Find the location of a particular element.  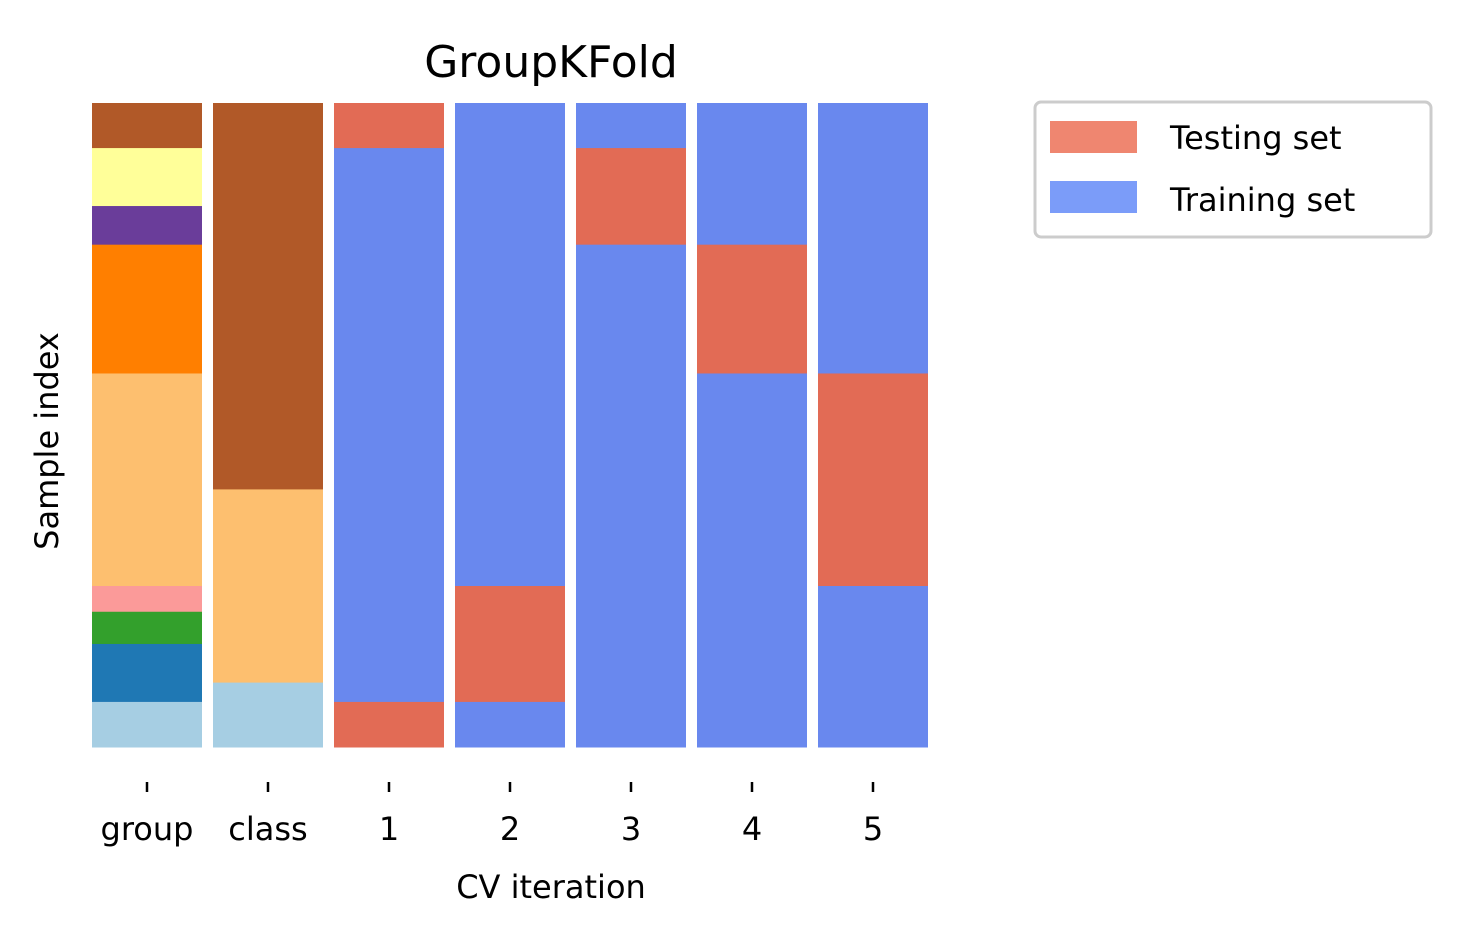

x-ticks: group class 1 2 3 4 5 is located at coordinates (492, 815).